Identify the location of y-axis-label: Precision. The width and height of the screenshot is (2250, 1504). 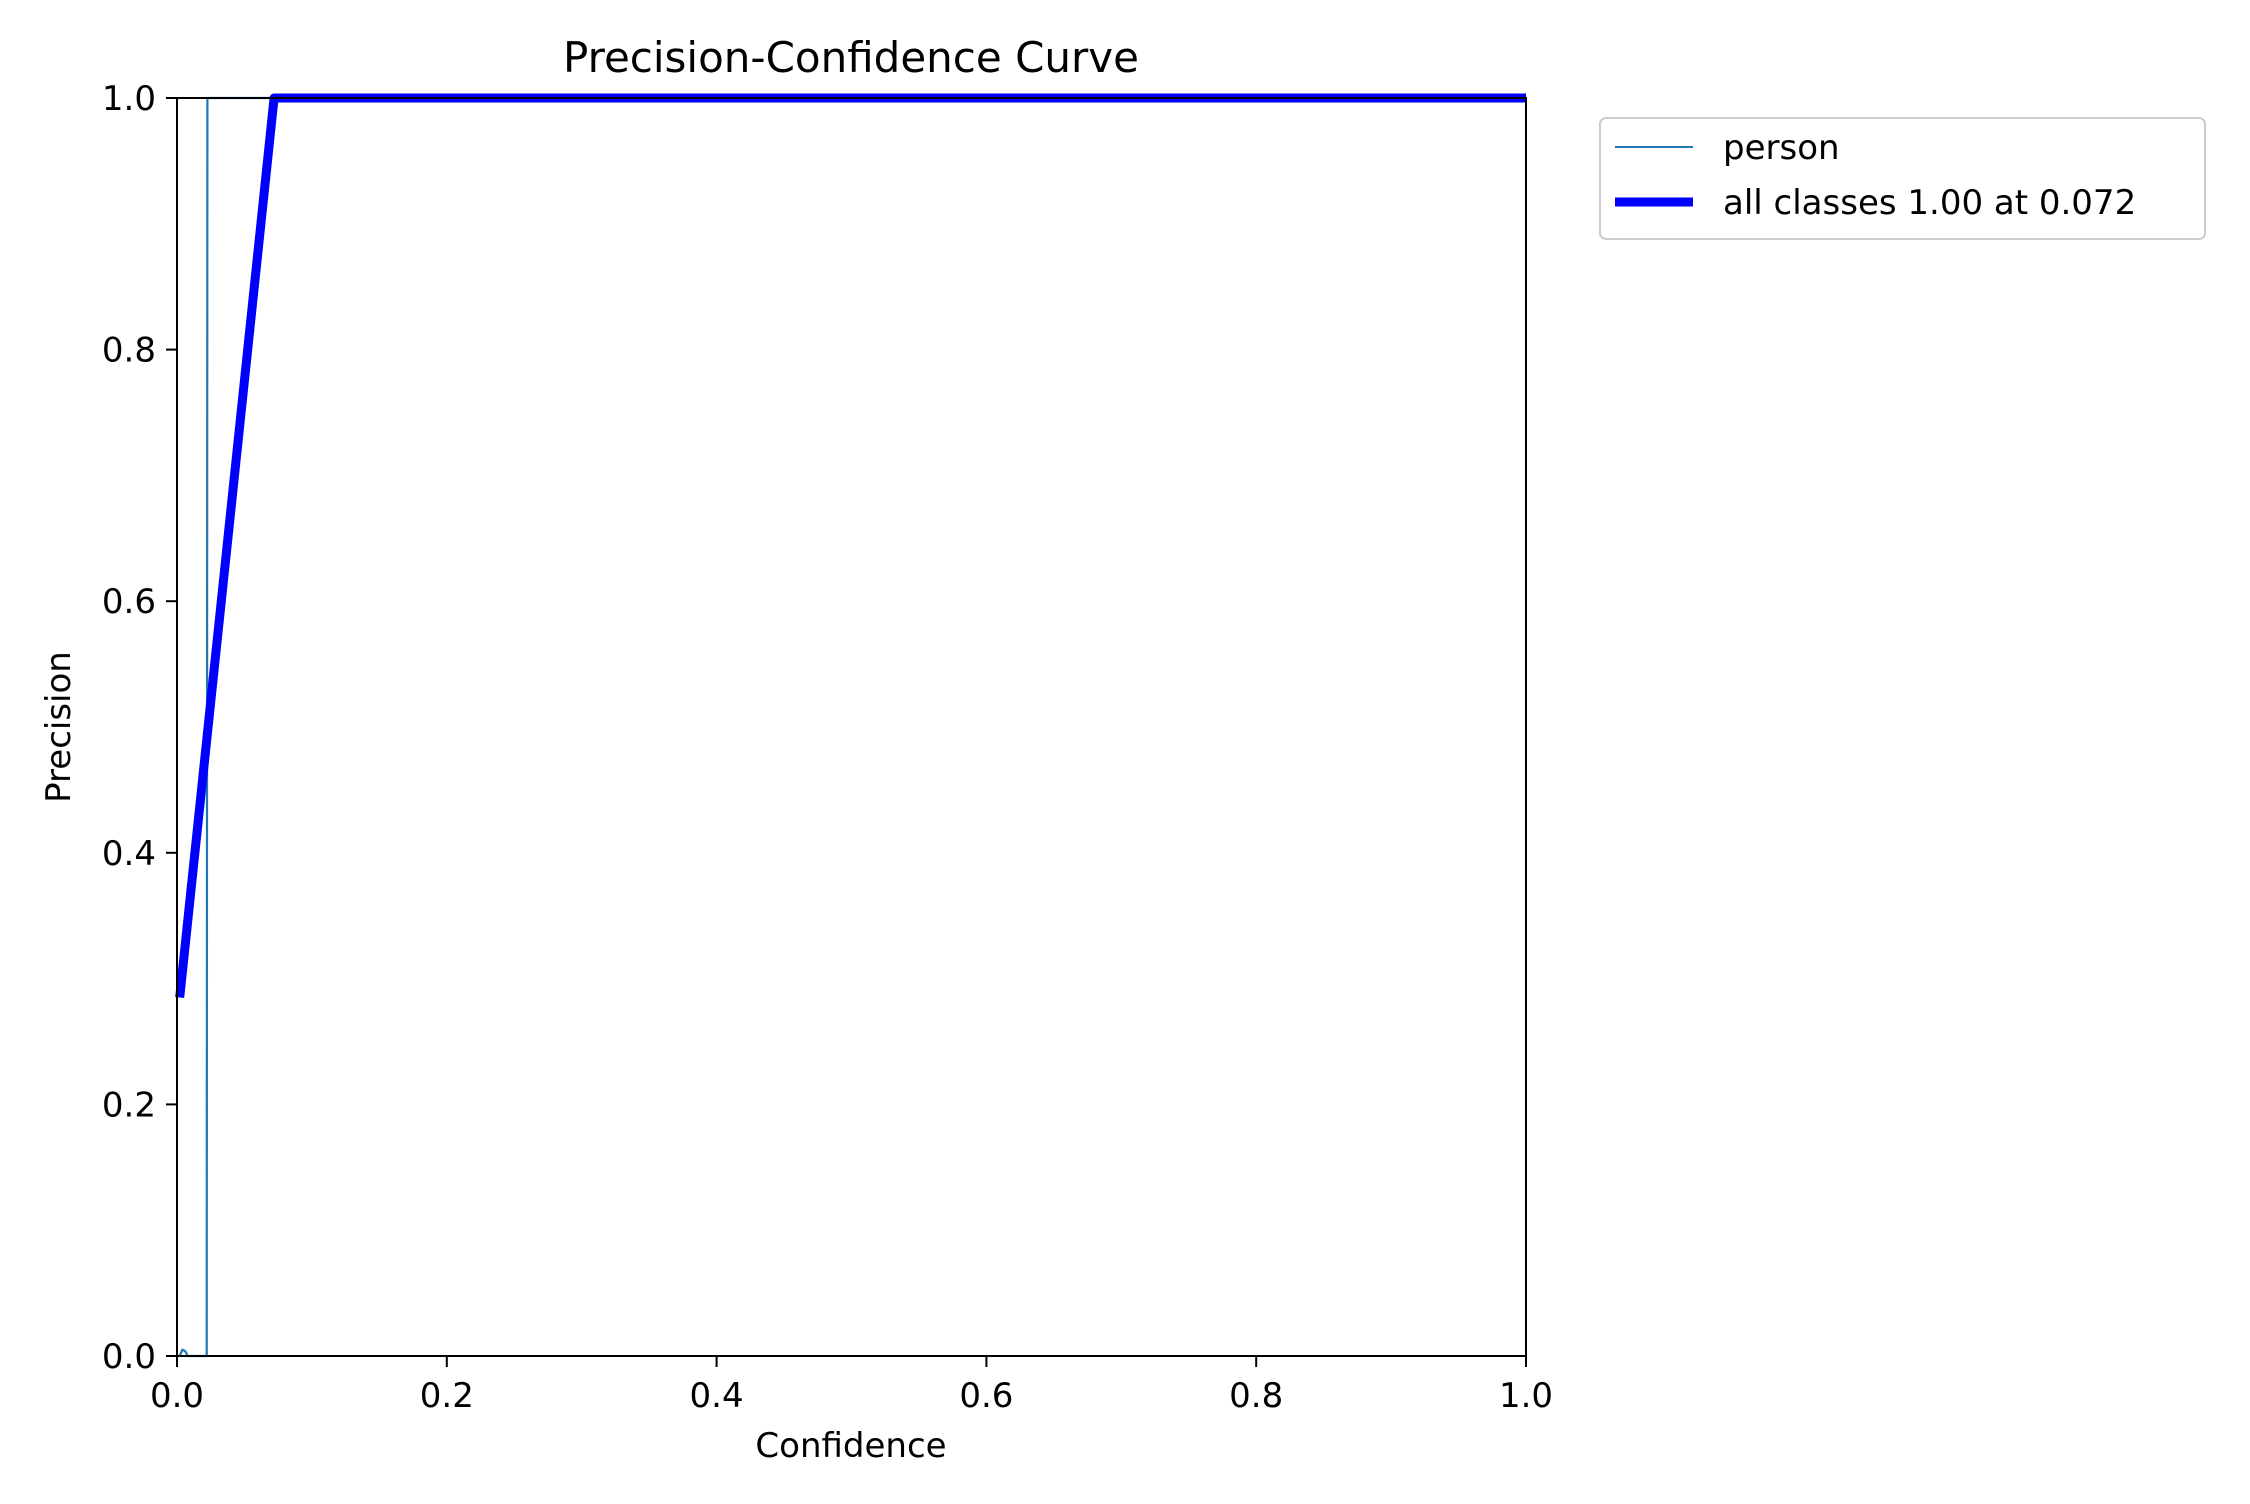
(59, 727).